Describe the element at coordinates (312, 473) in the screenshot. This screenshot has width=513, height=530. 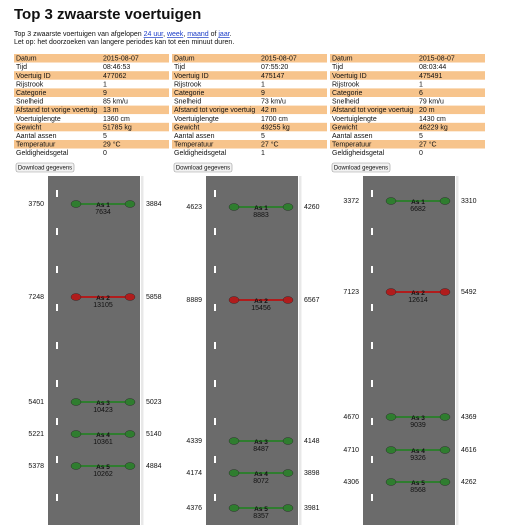
I see `right-load: 3898` at that location.